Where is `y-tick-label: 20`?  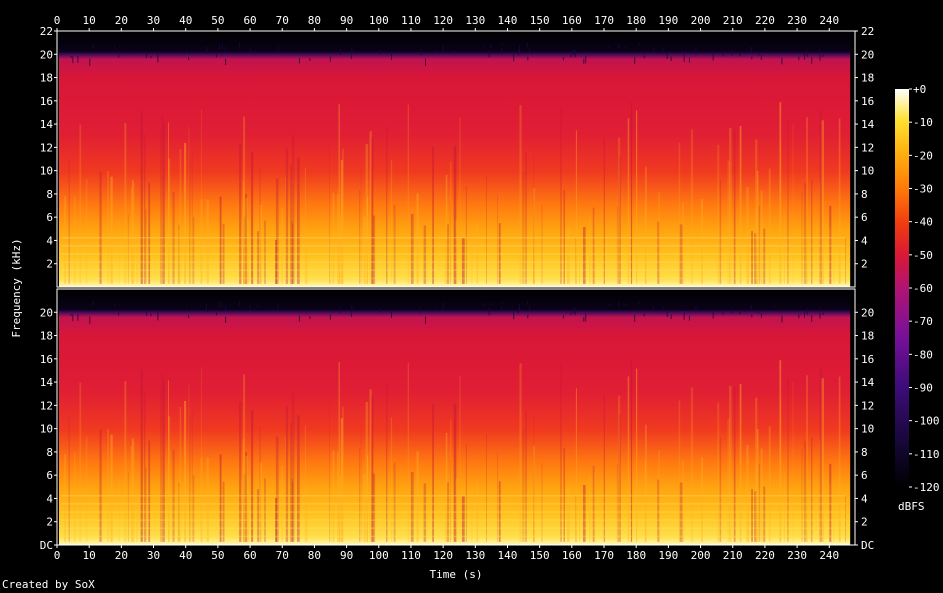
y-tick-label: 20 is located at coordinates (867, 312).